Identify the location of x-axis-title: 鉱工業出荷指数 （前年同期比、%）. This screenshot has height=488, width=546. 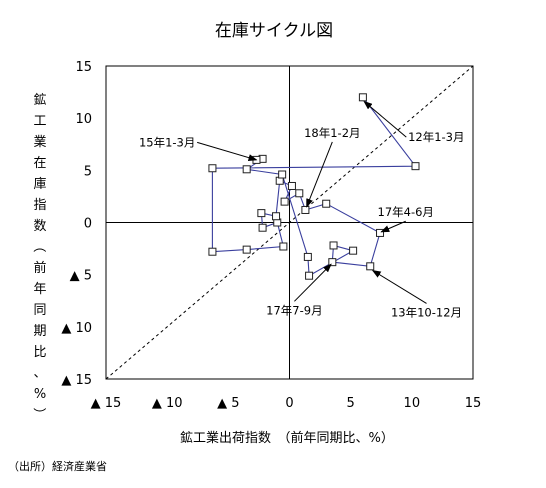
(287, 438).